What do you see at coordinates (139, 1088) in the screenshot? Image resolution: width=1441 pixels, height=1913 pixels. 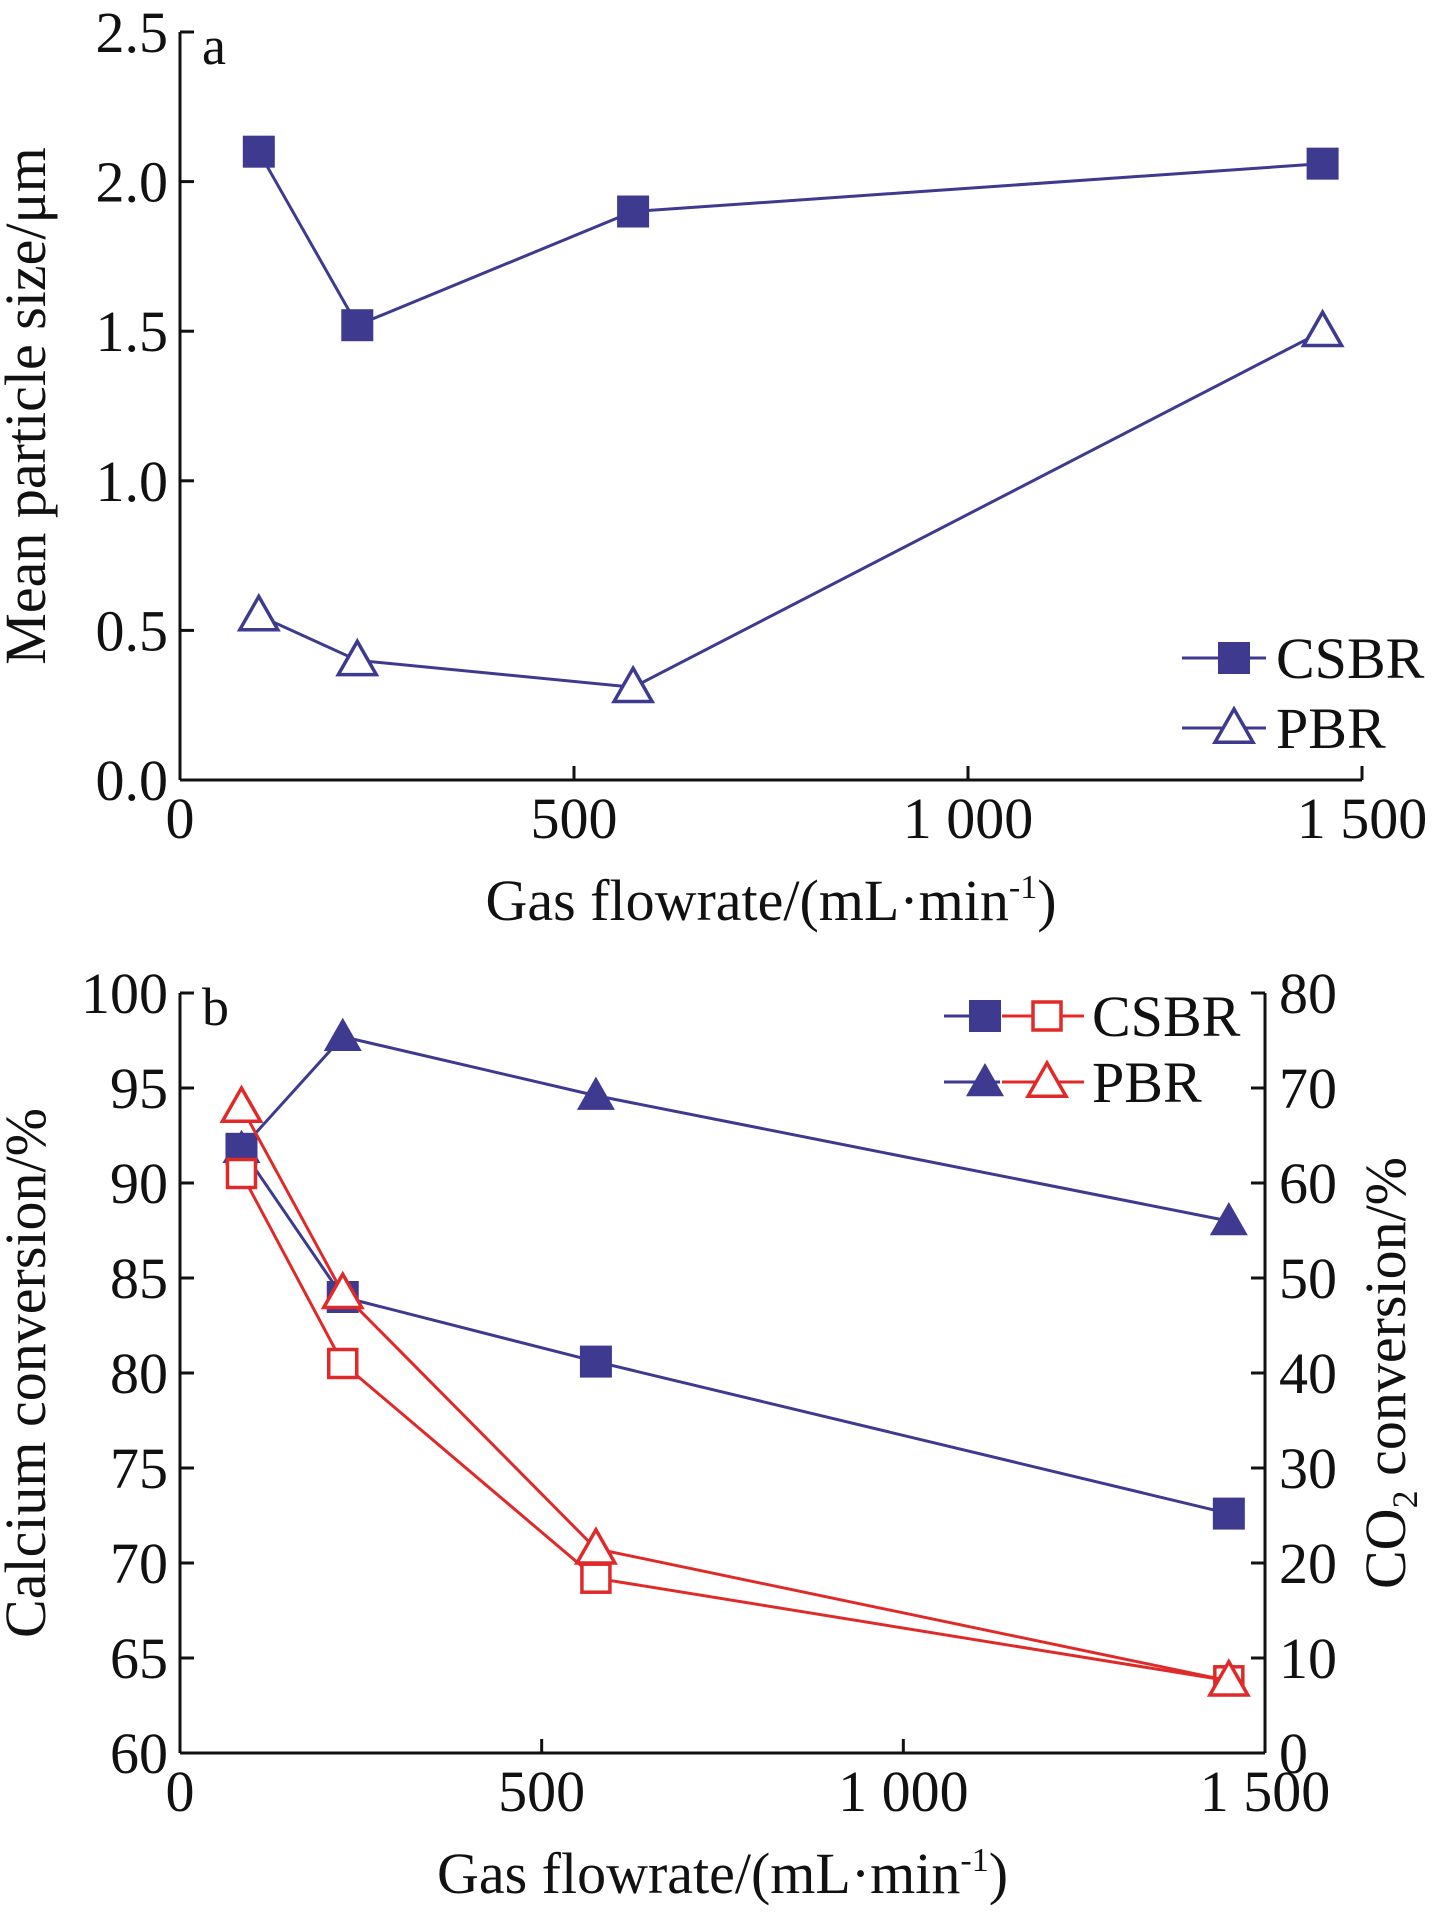 I see `y-tick-label: 95` at bounding box center [139, 1088].